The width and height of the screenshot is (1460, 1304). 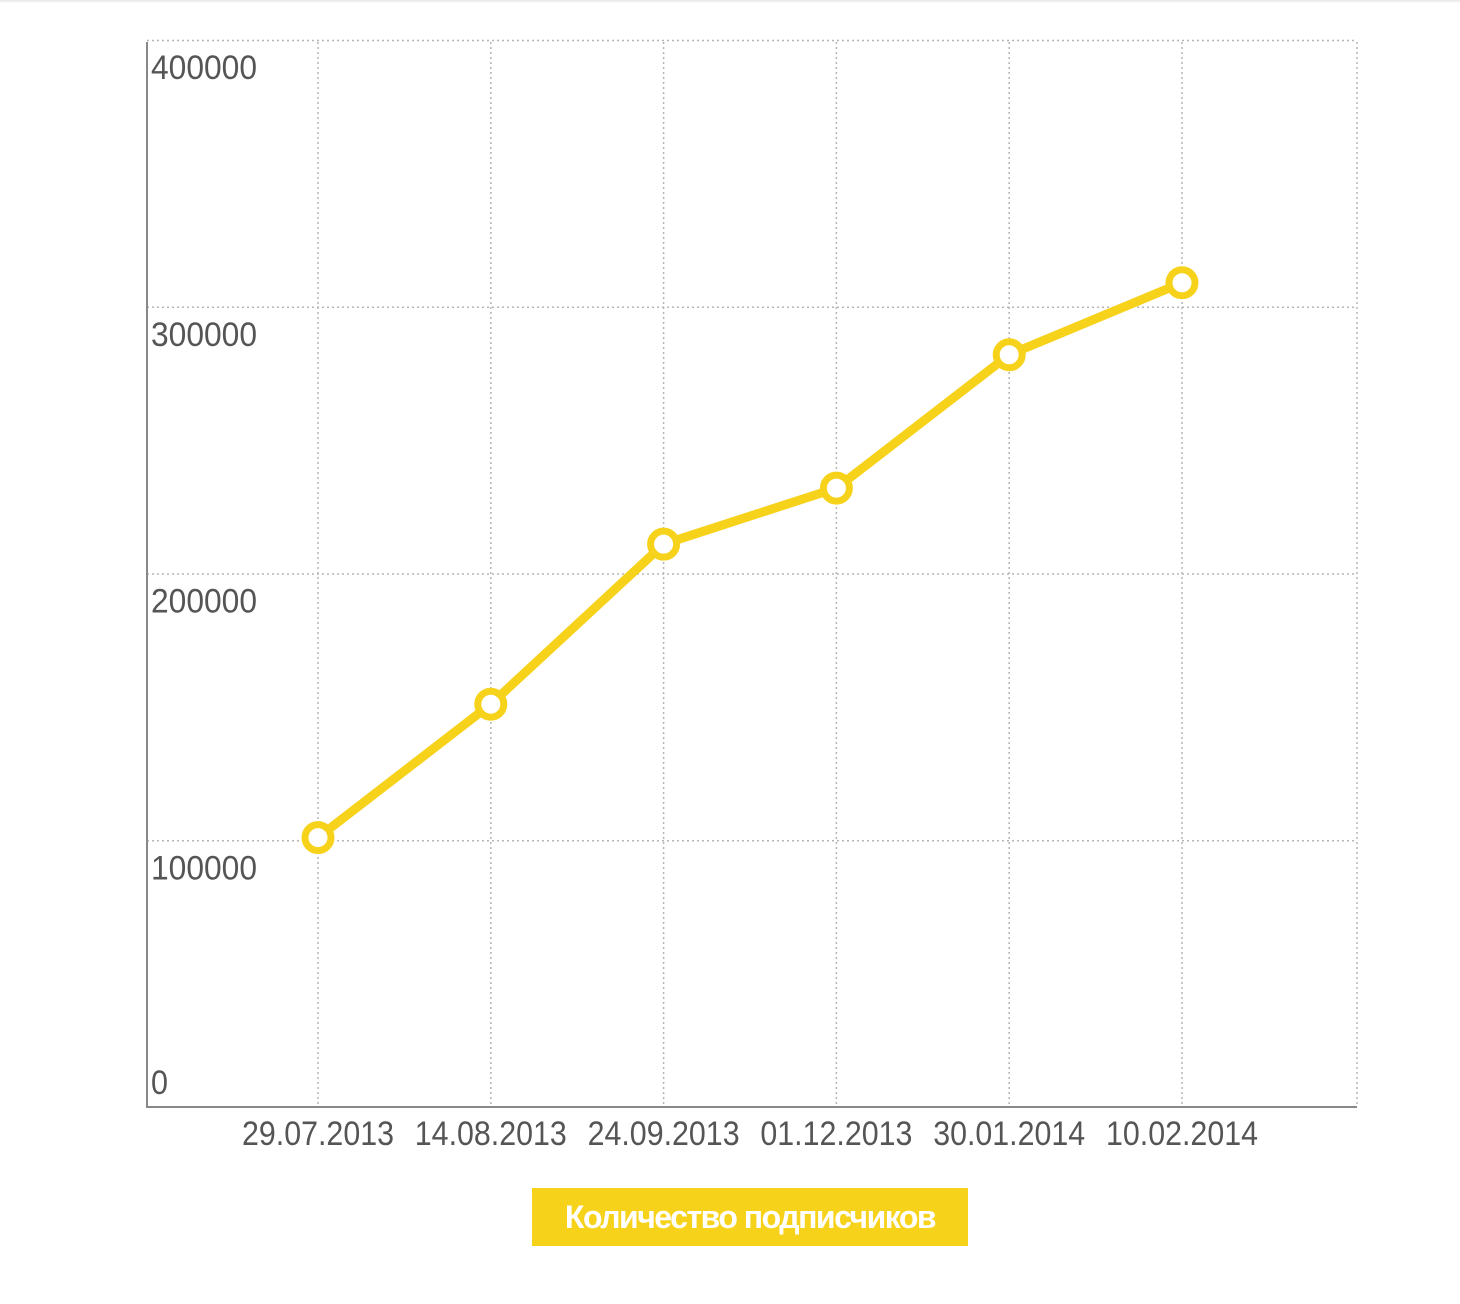 What do you see at coordinates (1009, 1134) in the screenshot?
I see `x-tick-label: 30.01.2014` at bounding box center [1009, 1134].